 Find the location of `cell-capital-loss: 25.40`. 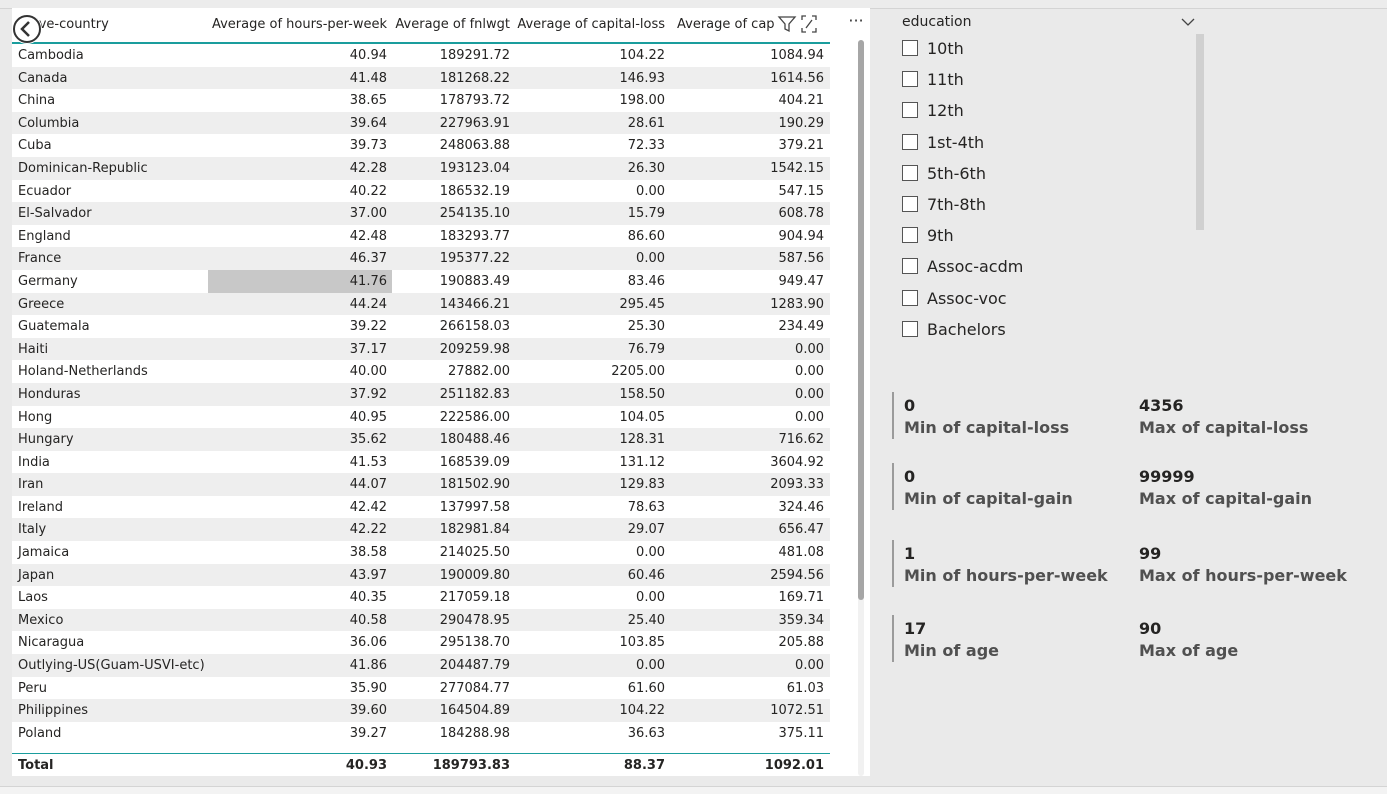

cell-capital-loss: 25.40 is located at coordinates (646, 620).